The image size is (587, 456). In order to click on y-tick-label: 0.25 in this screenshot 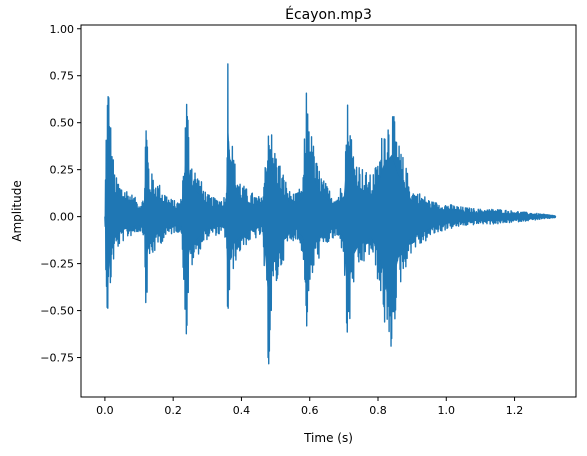, I will do `click(62, 170)`.